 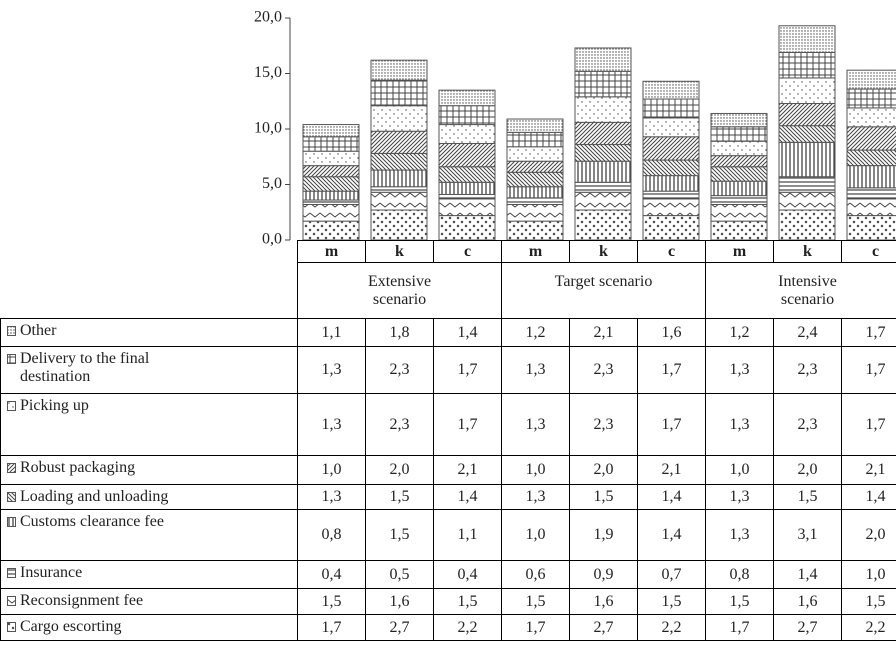 What do you see at coordinates (807, 535) in the screenshot?
I see `table-value: 3,1` at bounding box center [807, 535].